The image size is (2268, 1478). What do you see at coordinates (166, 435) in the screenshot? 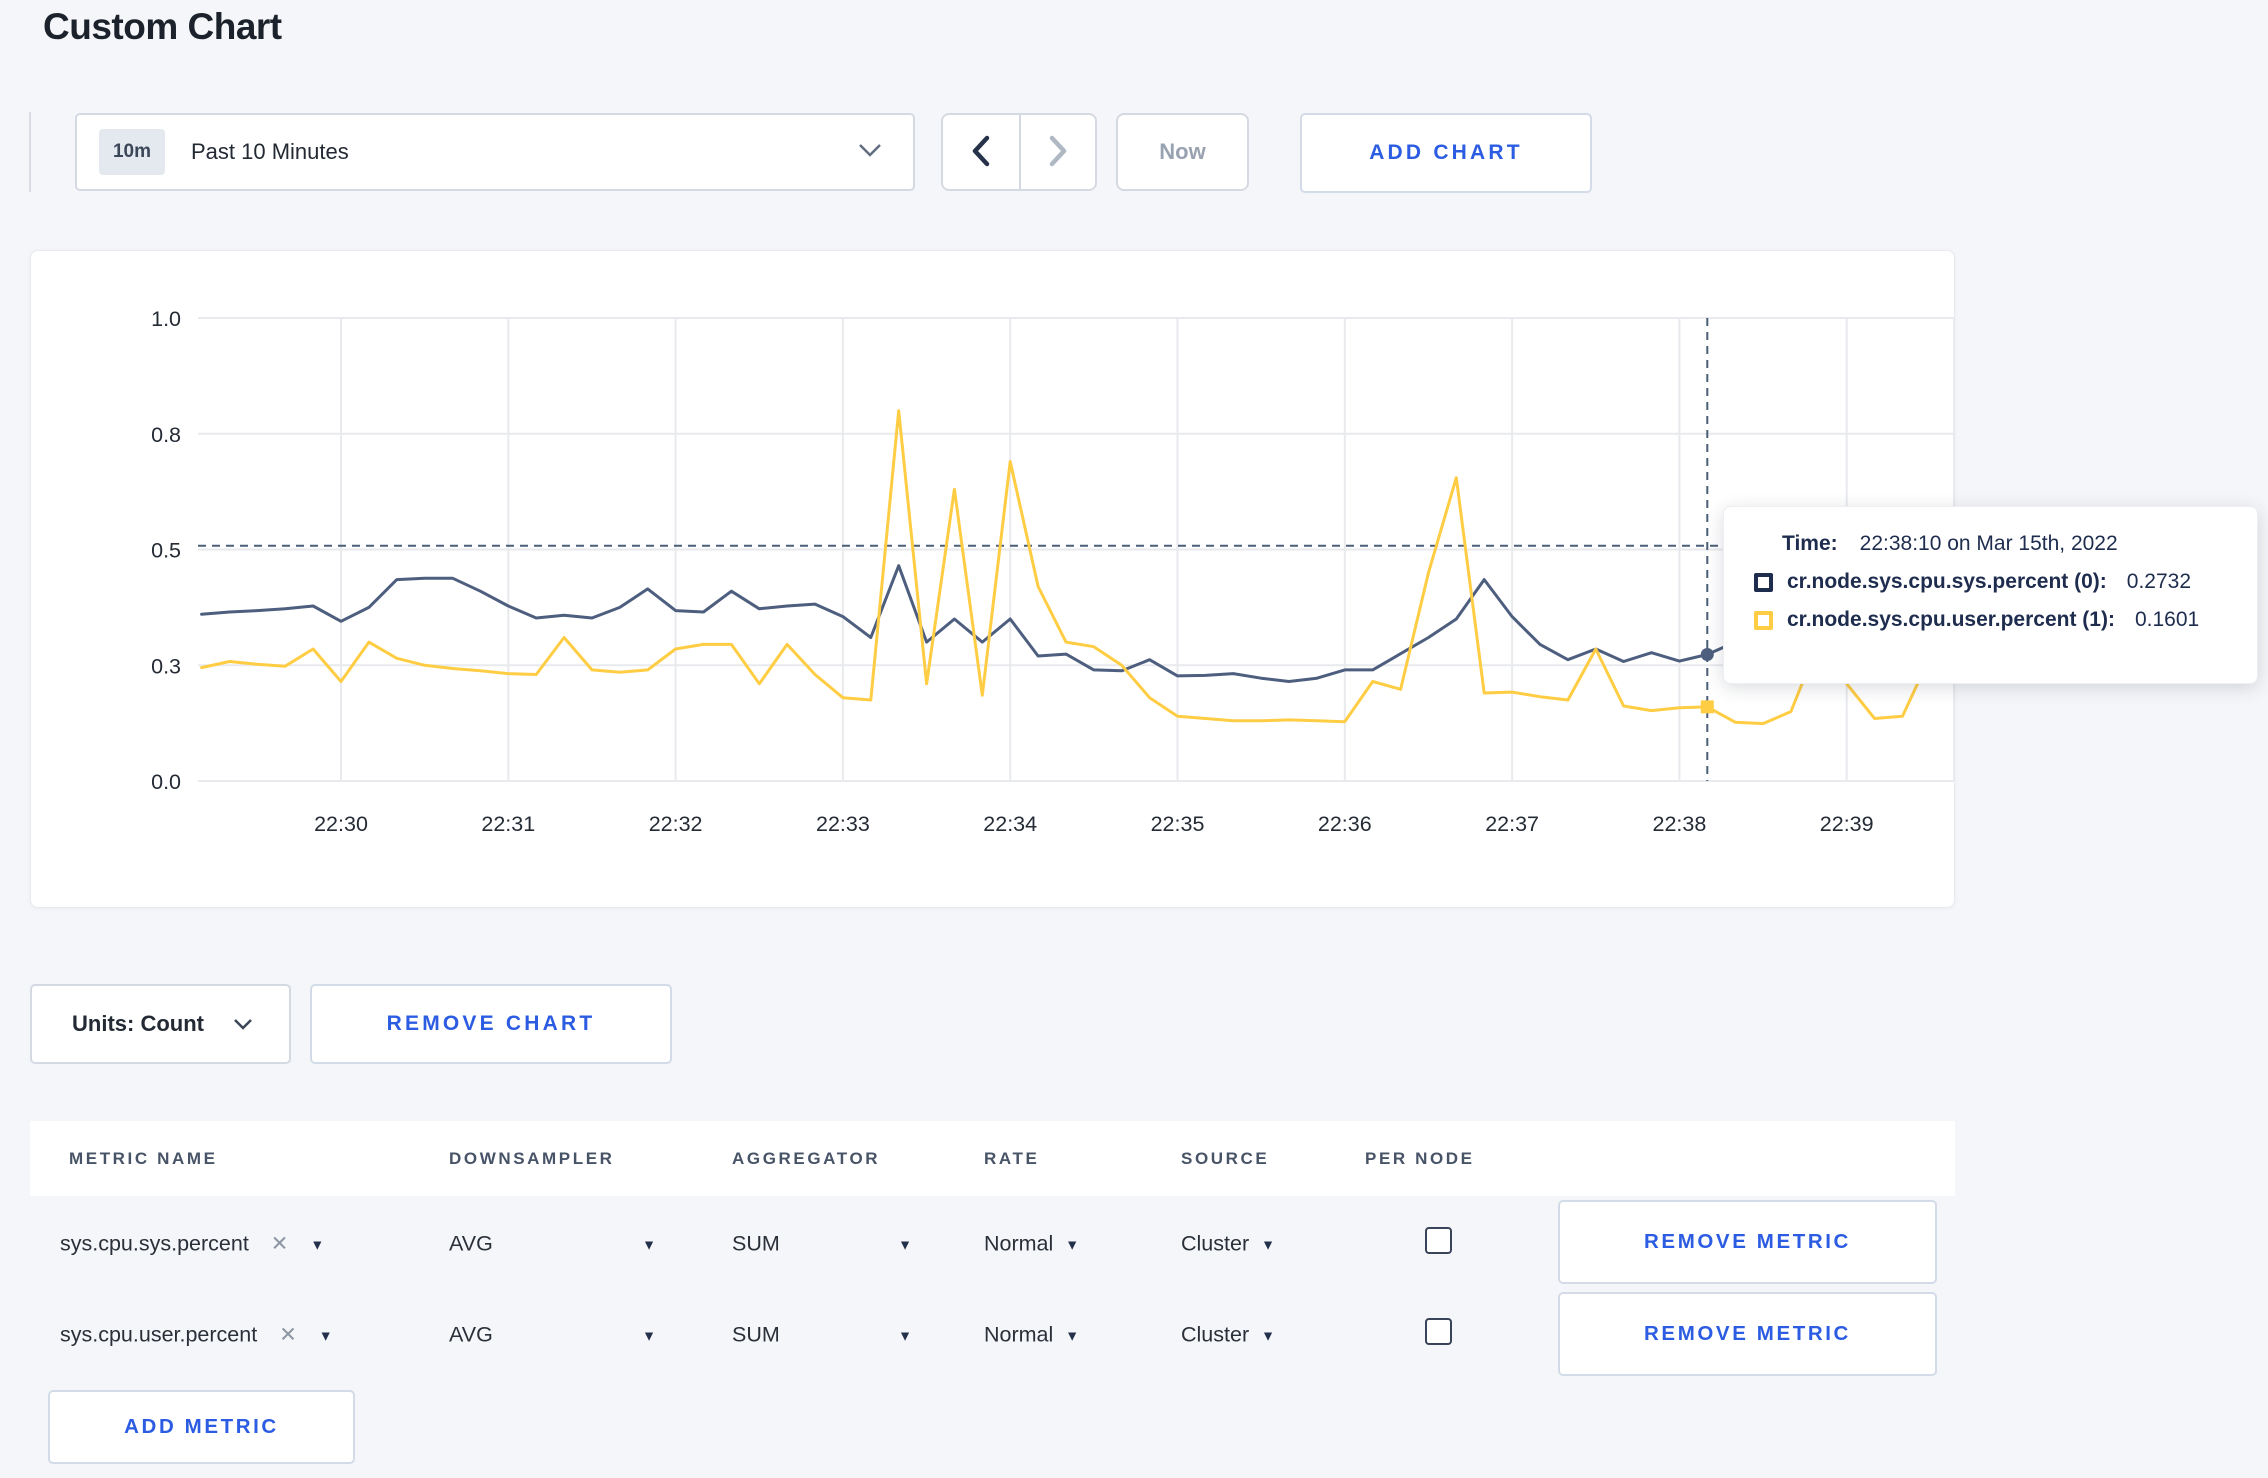
I see `svg-text: 0.8` at bounding box center [166, 435].